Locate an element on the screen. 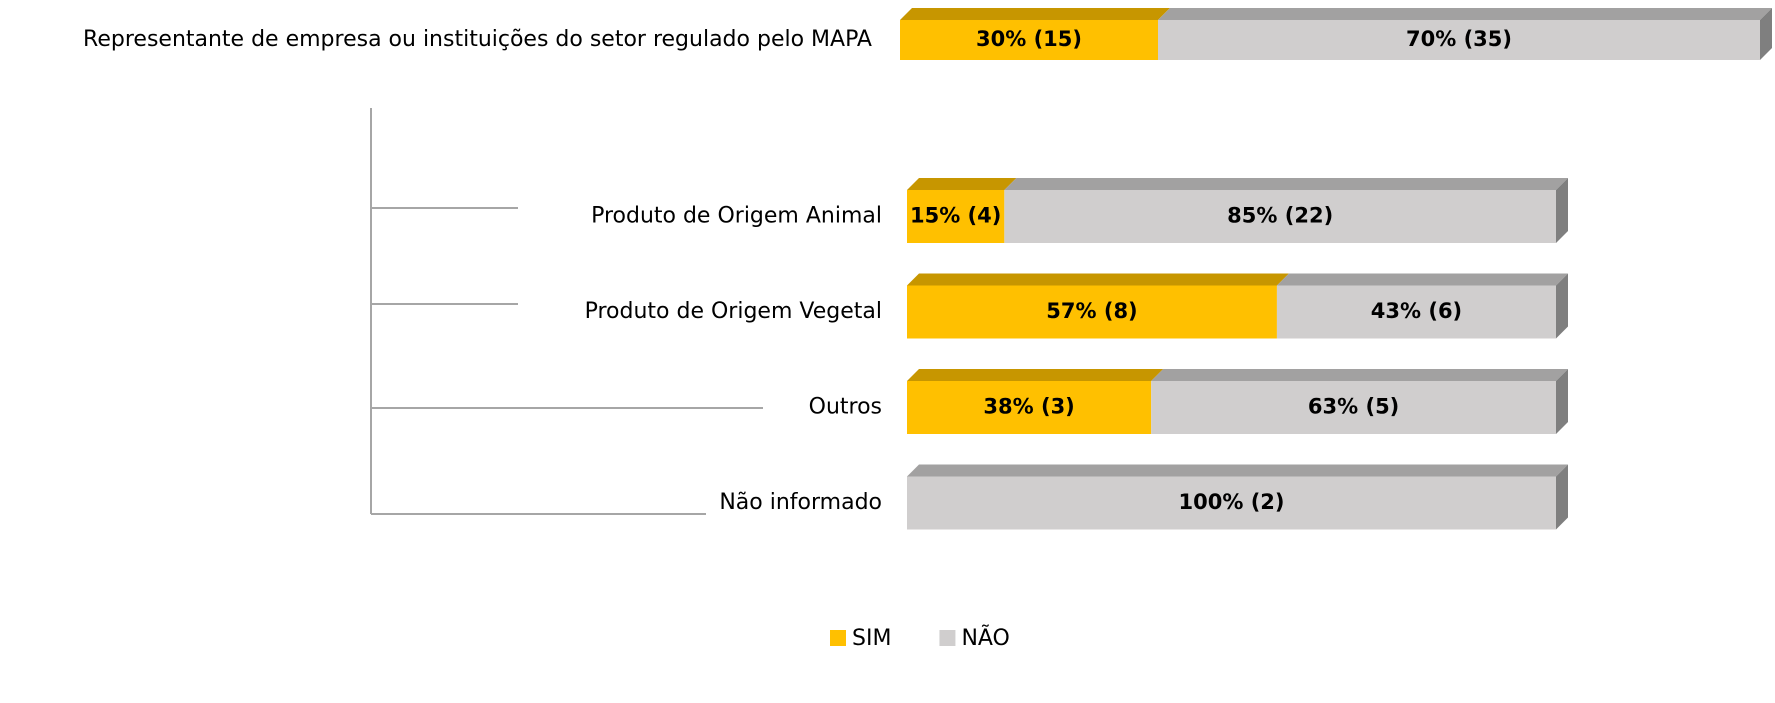 The height and width of the screenshot is (703, 1775). category-label: Outros is located at coordinates (845, 407).